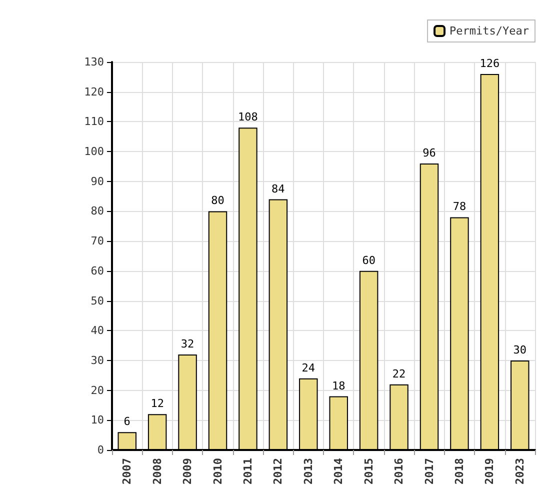  What do you see at coordinates (100, 450) in the screenshot?
I see `y-tick-label: 0` at bounding box center [100, 450].